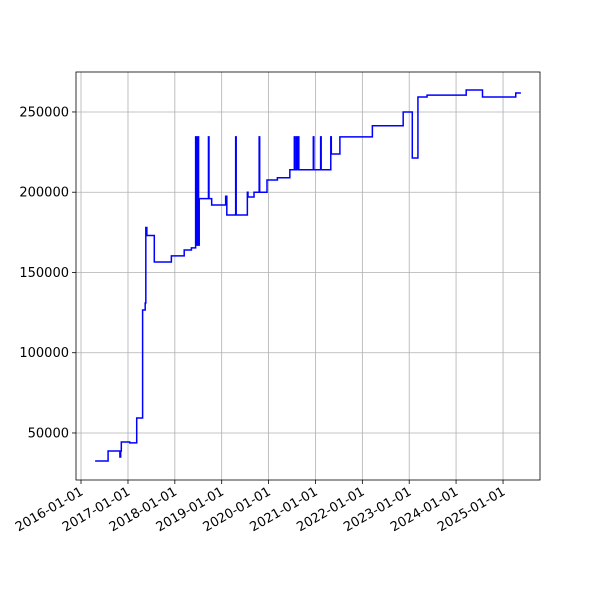 Image resolution: width=600 pixels, height=604 pixels. Describe the element at coordinates (44, 353) in the screenshot. I see `y-tick-label: 100000` at that location.